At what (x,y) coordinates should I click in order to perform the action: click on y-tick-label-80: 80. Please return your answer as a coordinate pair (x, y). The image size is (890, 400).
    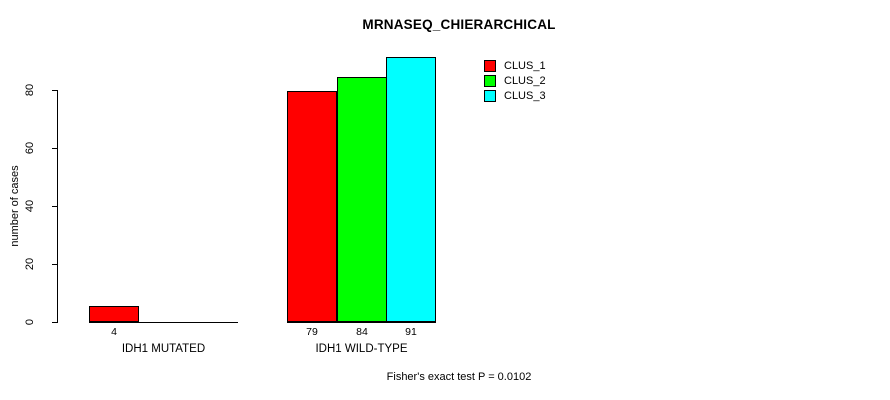
    Looking at the image, I should click on (30, 90).